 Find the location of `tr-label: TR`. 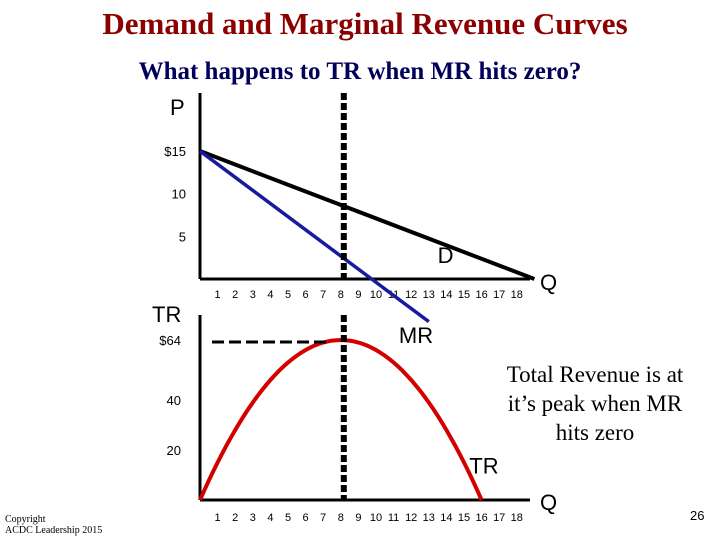

tr-label: TR is located at coordinates (483, 465).